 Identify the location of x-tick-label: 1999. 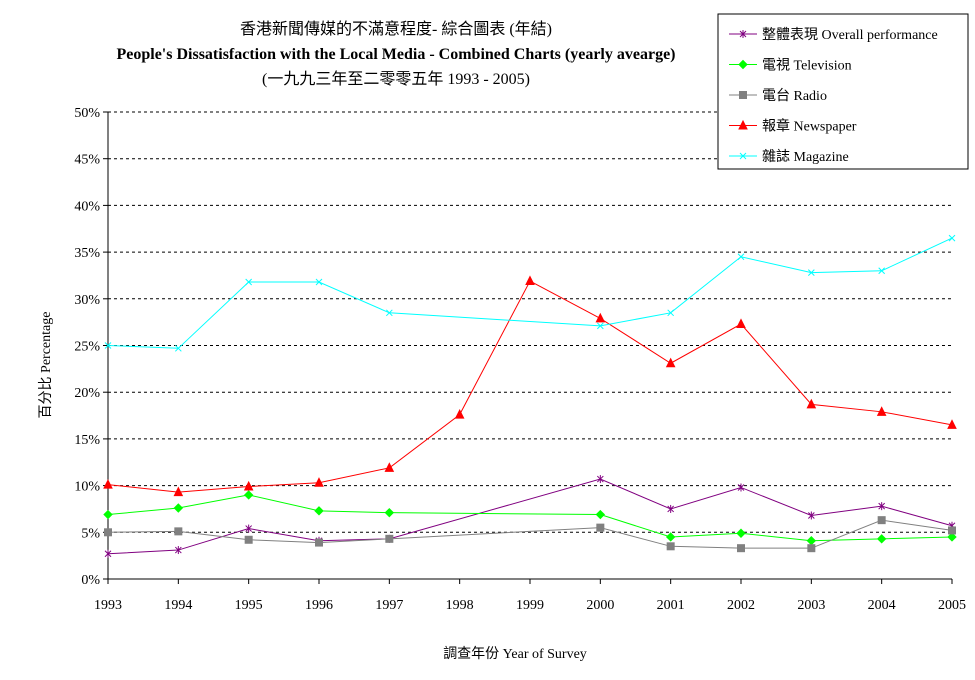
(530, 605).